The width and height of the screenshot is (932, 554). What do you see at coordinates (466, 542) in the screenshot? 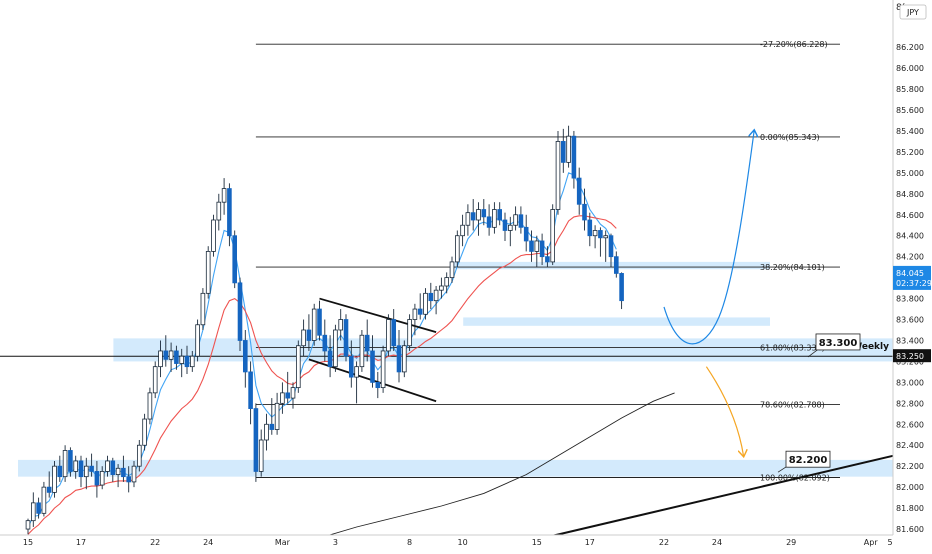
I see `time-axis: 15 17 22 24 Mar 3 8 10 15 17 22 24 29 Apr 5` at bounding box center [466, 542].